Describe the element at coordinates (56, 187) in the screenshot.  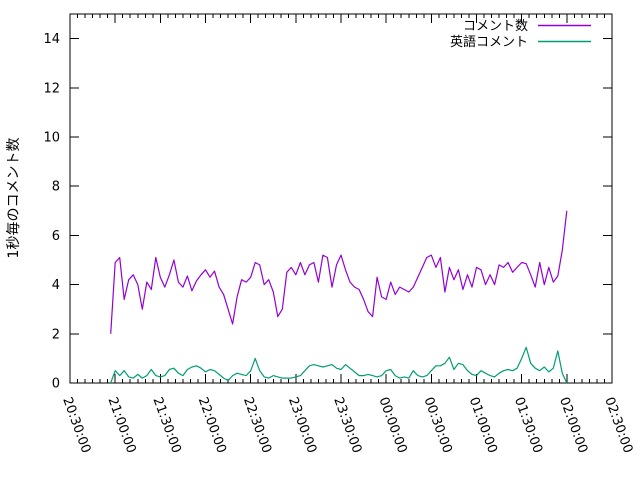
I see `y-tick-label: 8` at that location.